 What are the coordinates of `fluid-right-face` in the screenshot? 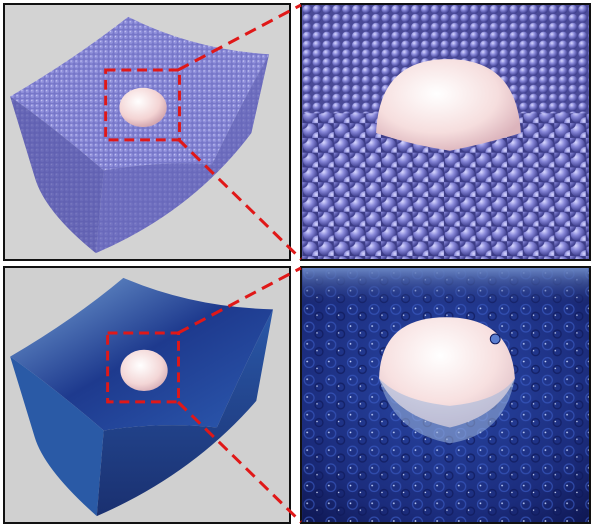 It's located at (185, 413).